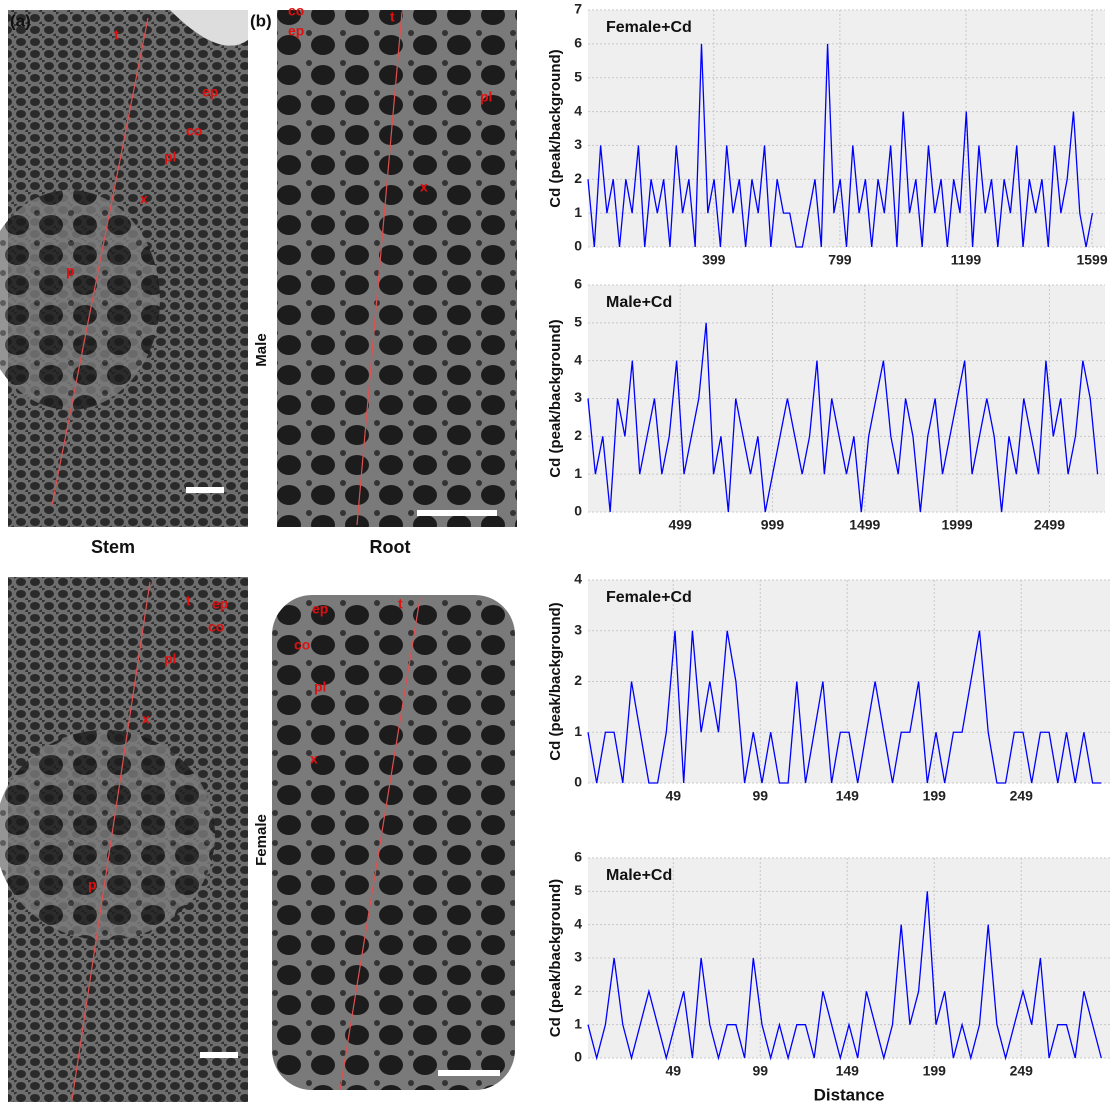 This screenshot has height=1112, width=1119. Describe the element at coordinates (261, 840) in the screenshot. I see `row-label: Female` at that location.